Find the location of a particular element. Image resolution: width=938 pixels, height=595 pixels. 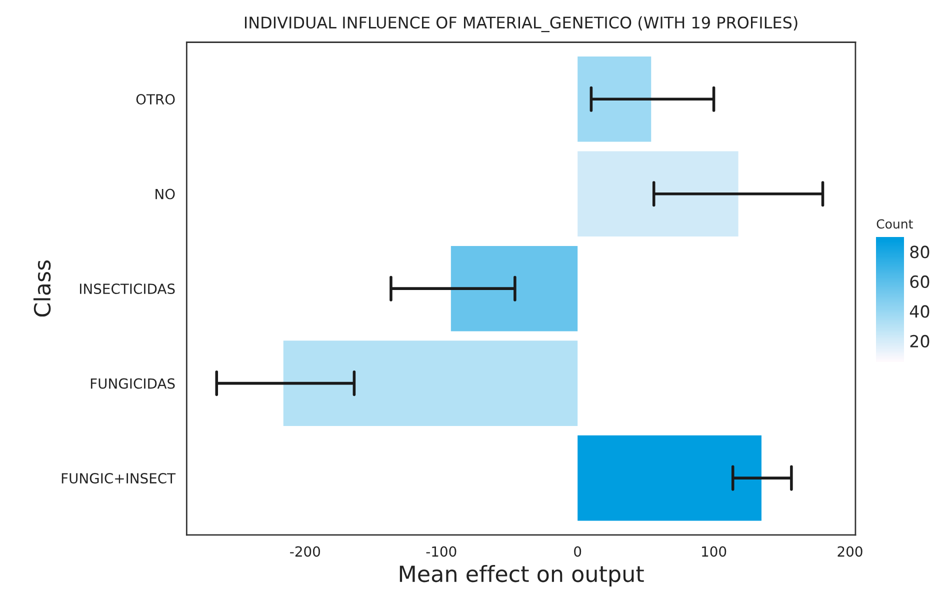

y-tick-label: FUNGIC+INSECT is located at coordinates (119, 478).